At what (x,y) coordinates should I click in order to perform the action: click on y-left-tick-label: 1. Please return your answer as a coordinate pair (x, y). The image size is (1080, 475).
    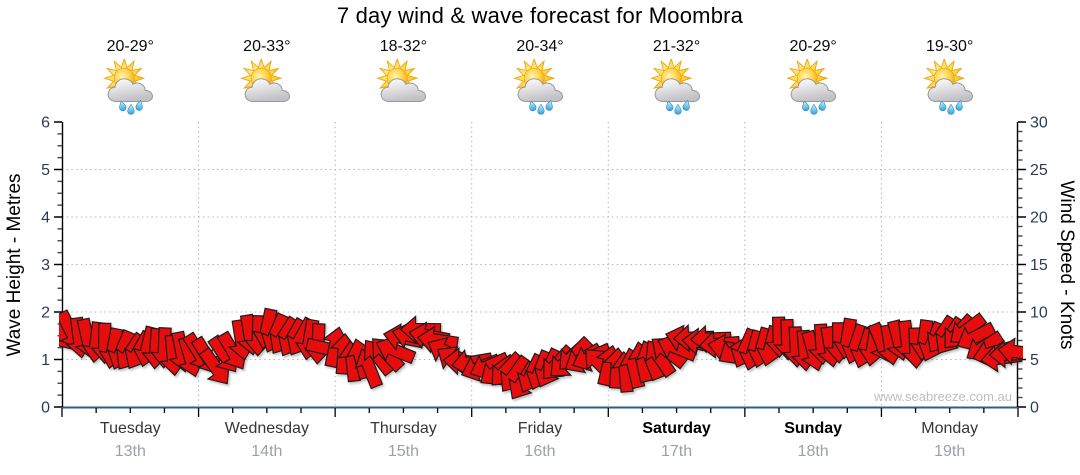
    Looking at the image, I should click on (45, 360).